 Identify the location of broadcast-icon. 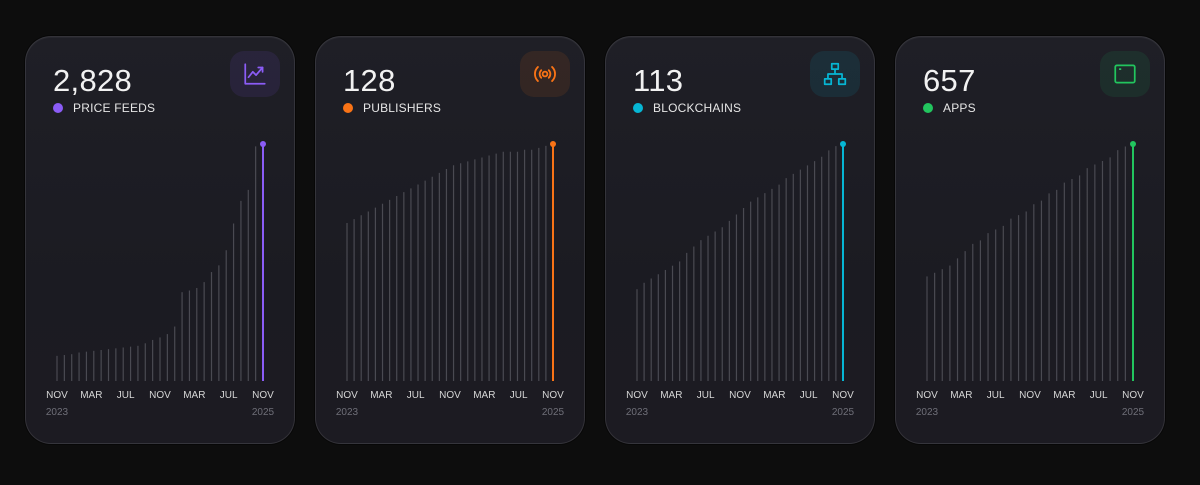
(545, 74).